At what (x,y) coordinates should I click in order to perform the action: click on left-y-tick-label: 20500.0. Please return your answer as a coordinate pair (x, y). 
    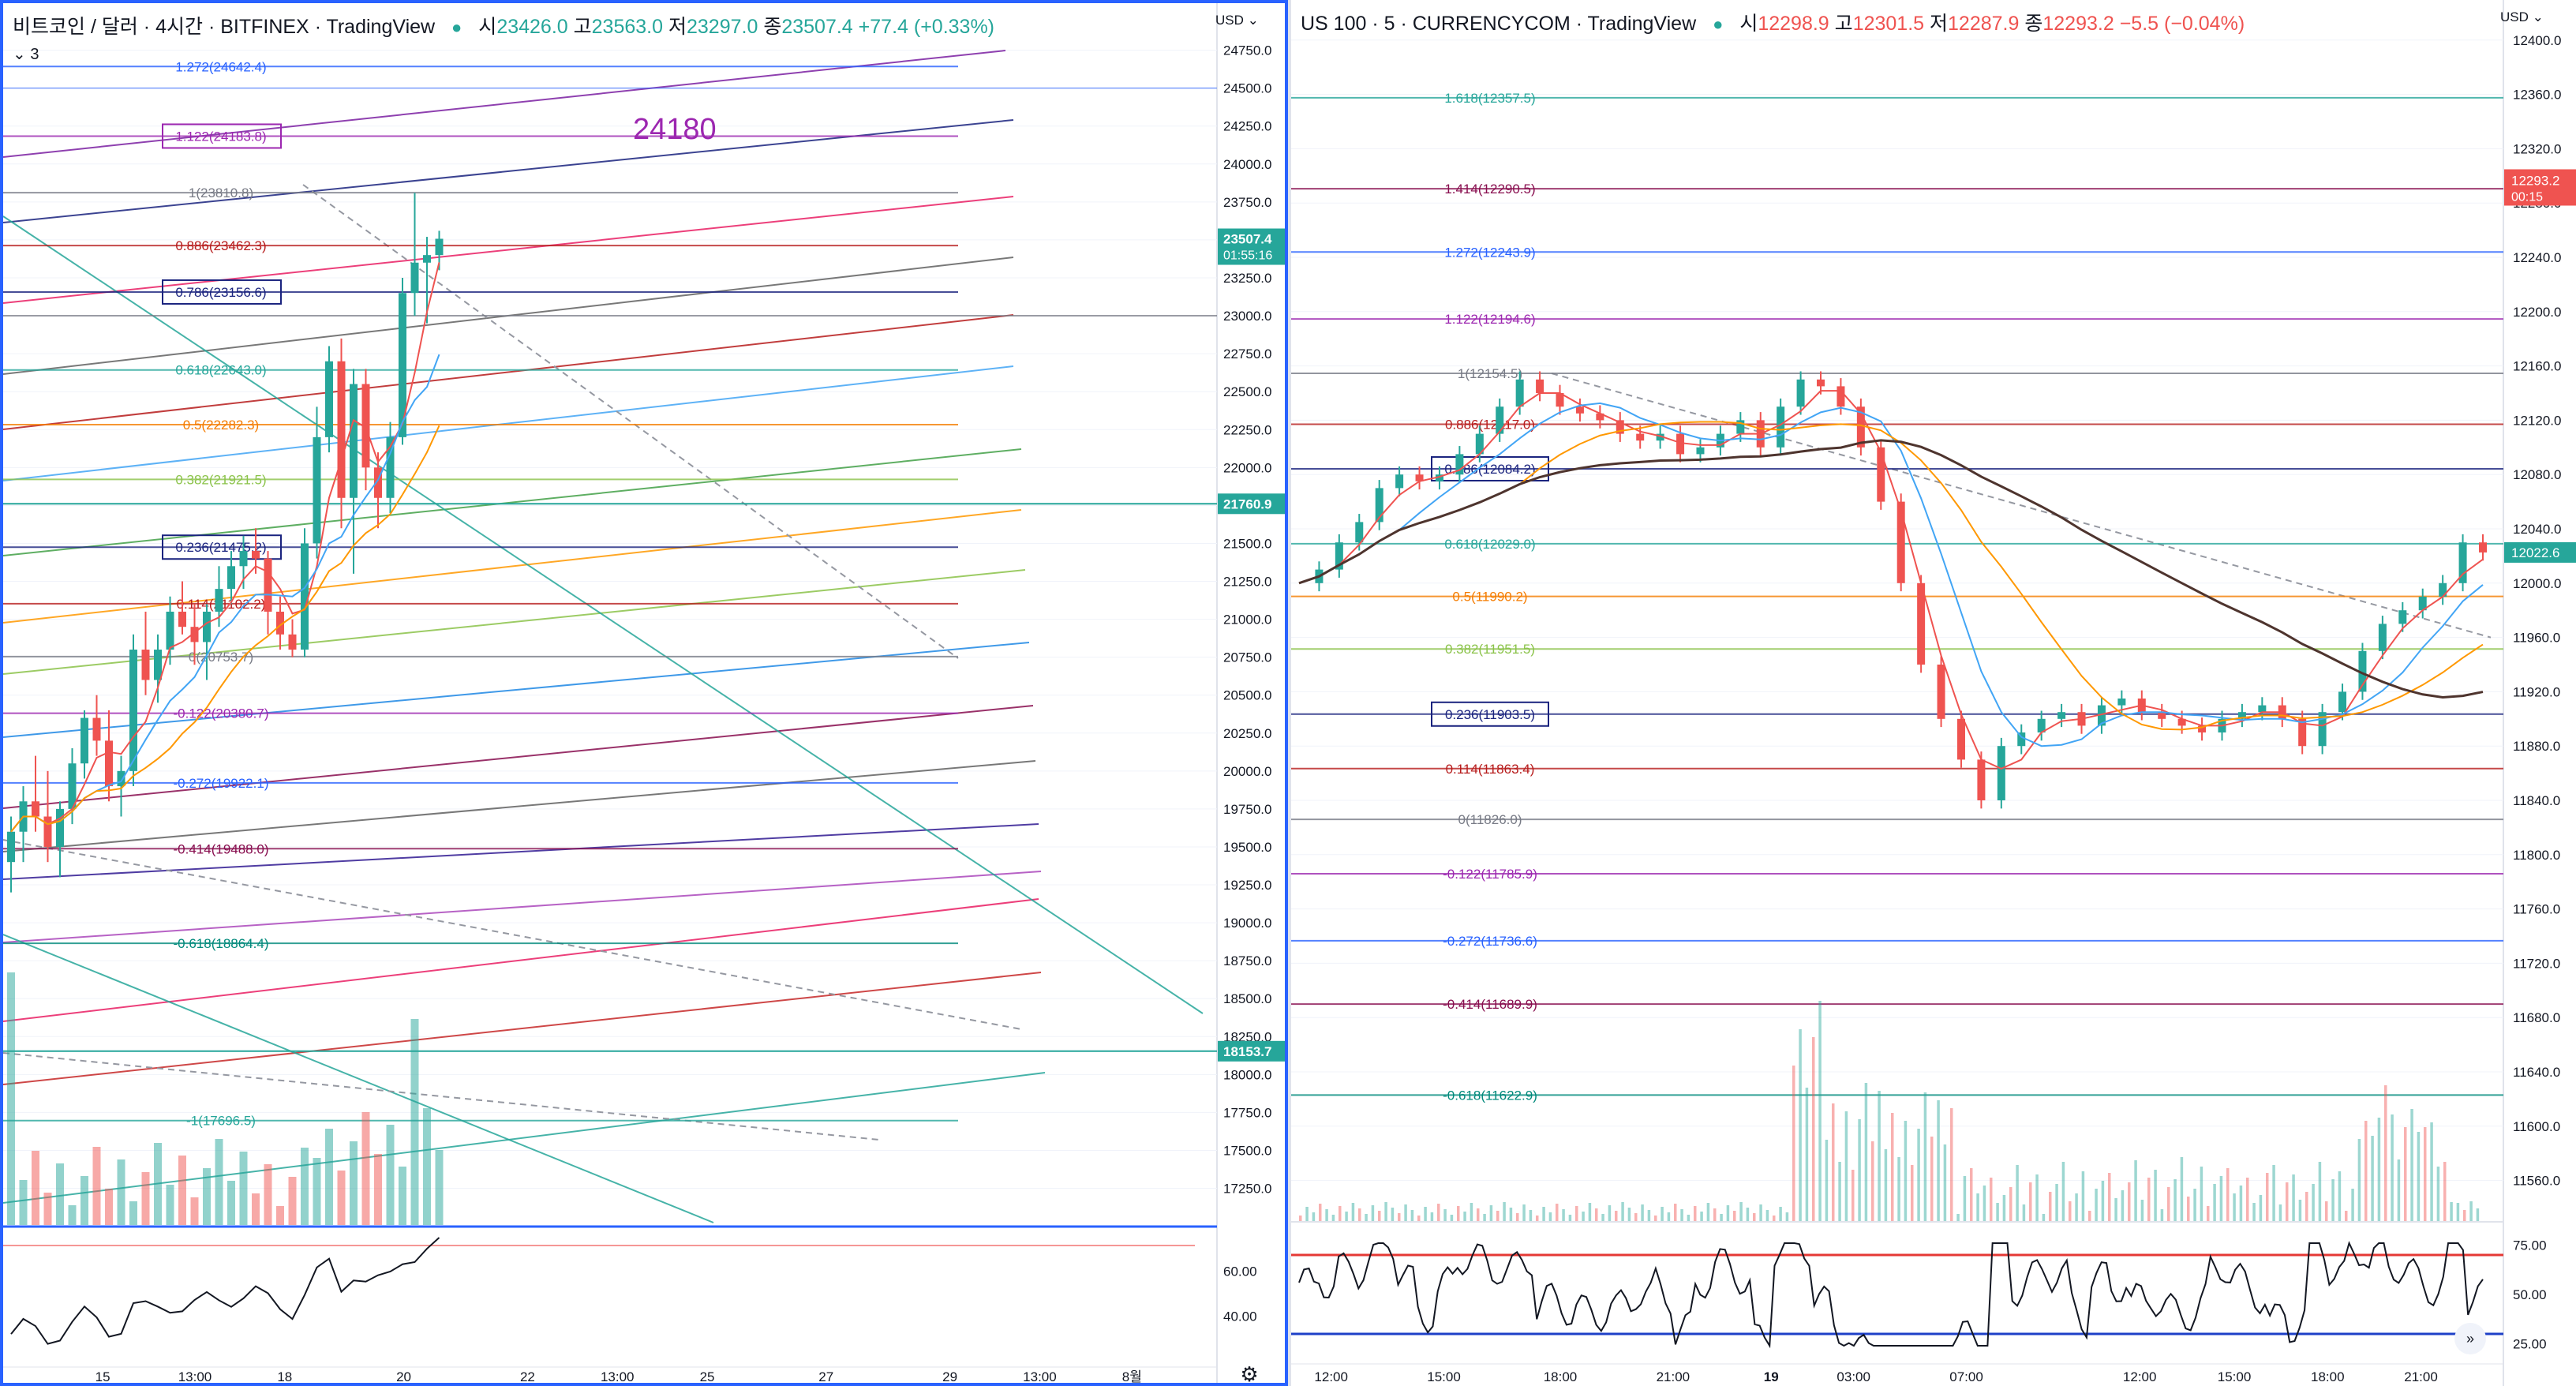
    Looking at the image, I should click on (1247, 696).